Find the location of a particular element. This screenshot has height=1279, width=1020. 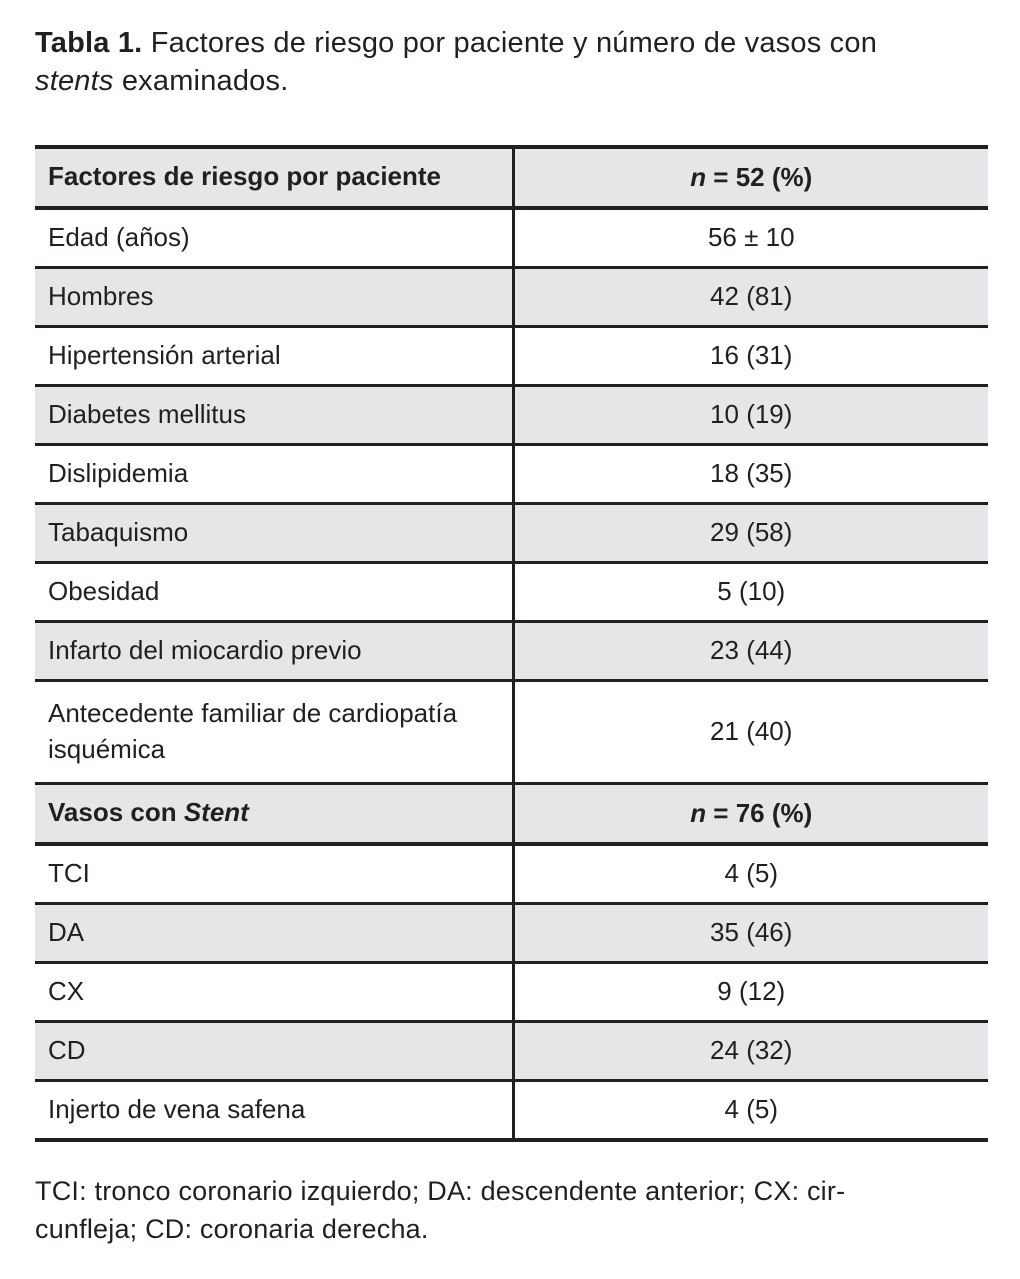

row-label: Injerto de vena safena is located at coordinates (275, 1109).